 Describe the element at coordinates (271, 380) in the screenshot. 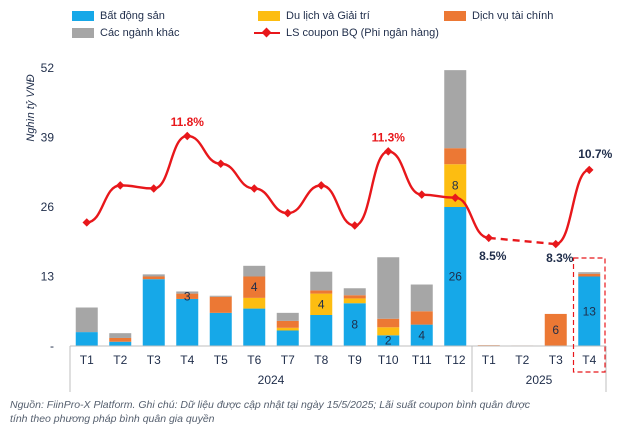

I see `x-group-label: 2024` at that location.